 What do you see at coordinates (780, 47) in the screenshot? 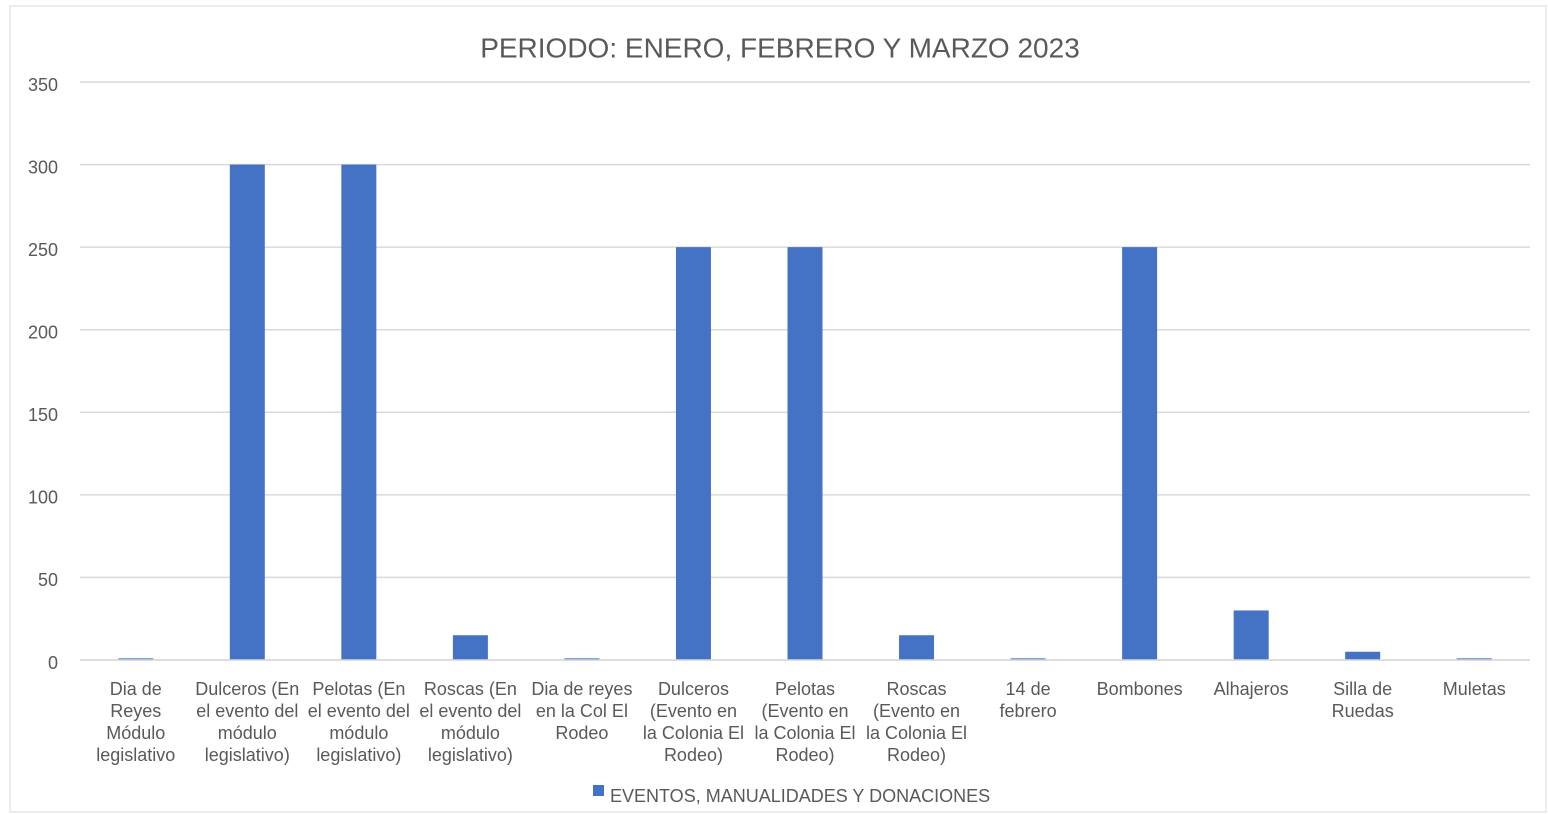
I see `chart-title: PERIODO: ENERO, FEBRERO Y MARZO 2023` at bounding box center [780, 47].